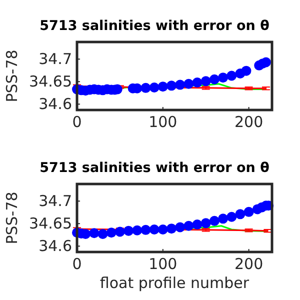  I want to click on x-axis-title: float profile number, so click(175, 283).